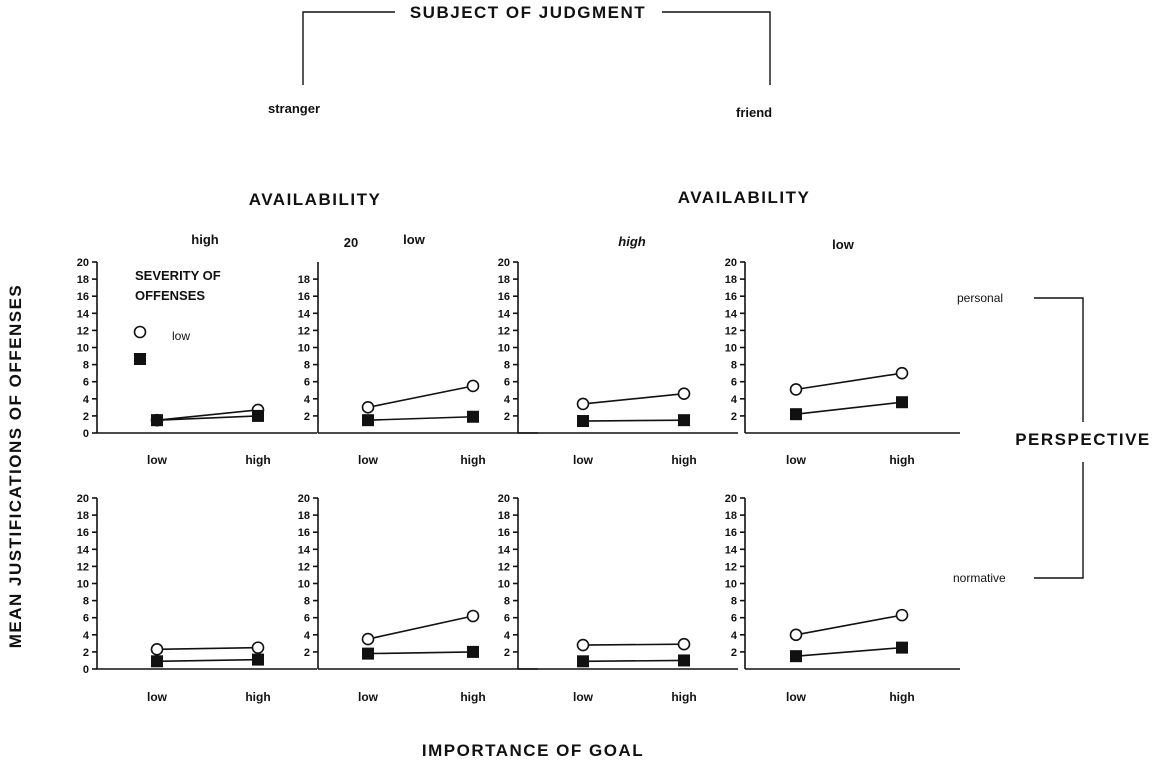 The height and width of the screenshot is (765, 1169). What do you see at coordinates (83, 349) in the screenshot?
I see `panel-1-ytick-label: 10` at bounding box center [83, 349].